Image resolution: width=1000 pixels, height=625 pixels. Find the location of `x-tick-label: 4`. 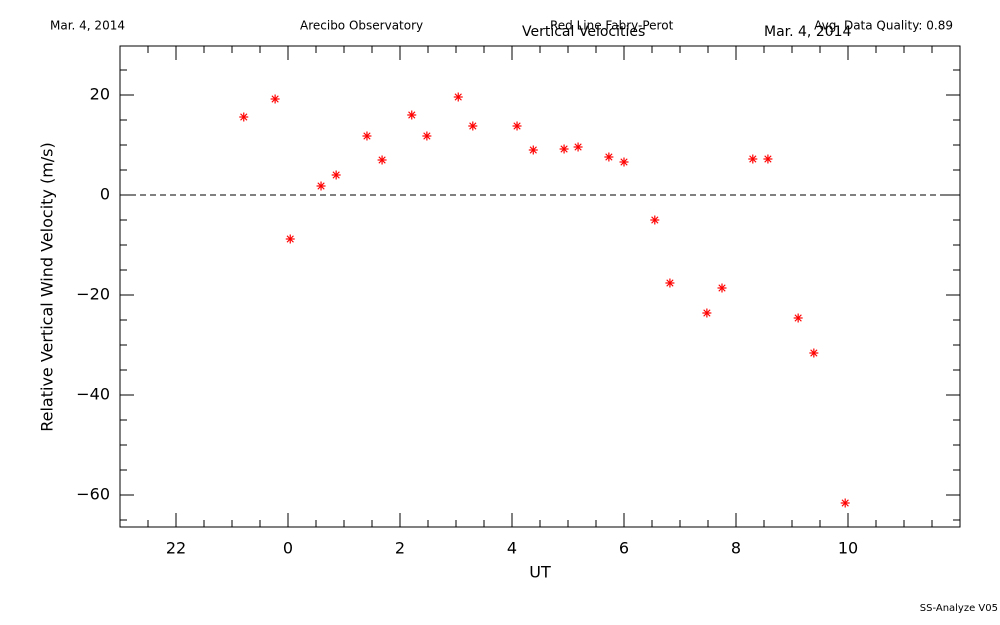

x-tick-label: 4 is located at coordinates (512, 548).